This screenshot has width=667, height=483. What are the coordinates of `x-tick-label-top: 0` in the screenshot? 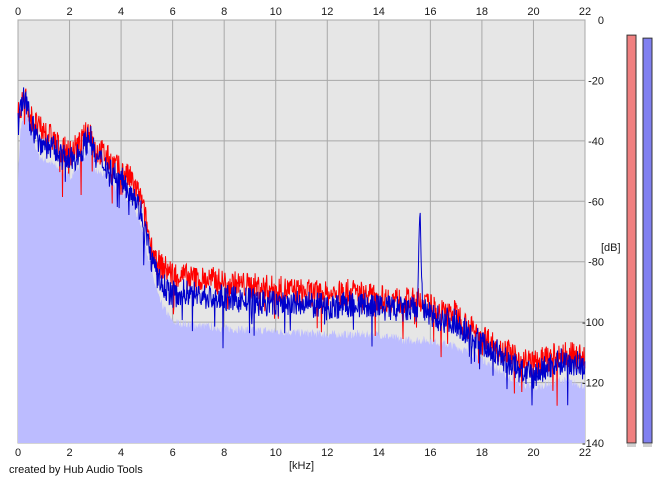 It's located at (18, 12).